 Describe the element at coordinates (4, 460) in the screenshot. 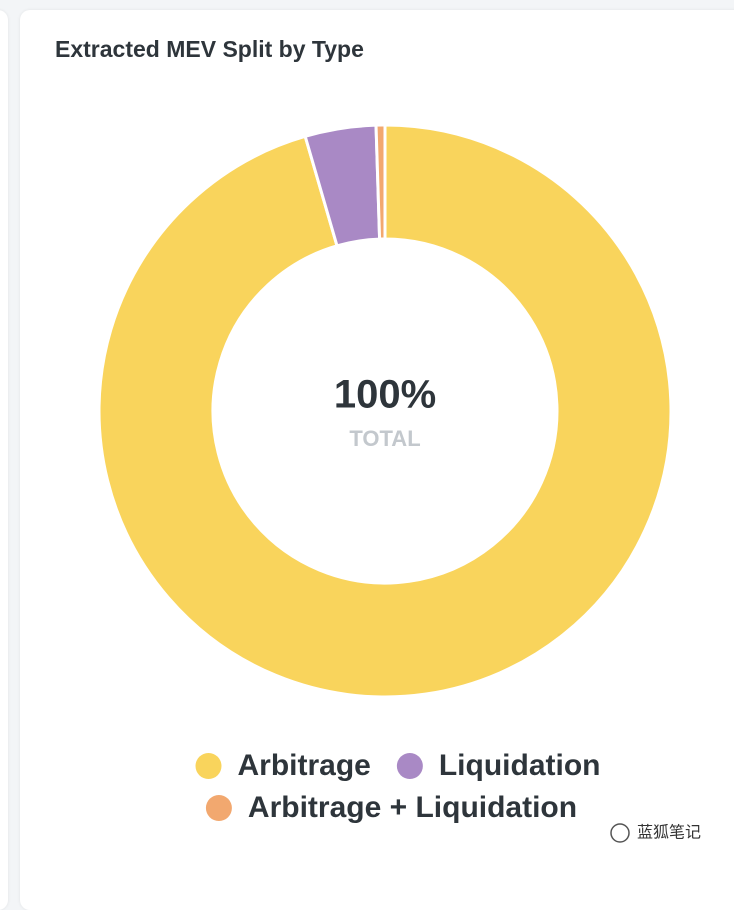

I see `side-card` at that location.